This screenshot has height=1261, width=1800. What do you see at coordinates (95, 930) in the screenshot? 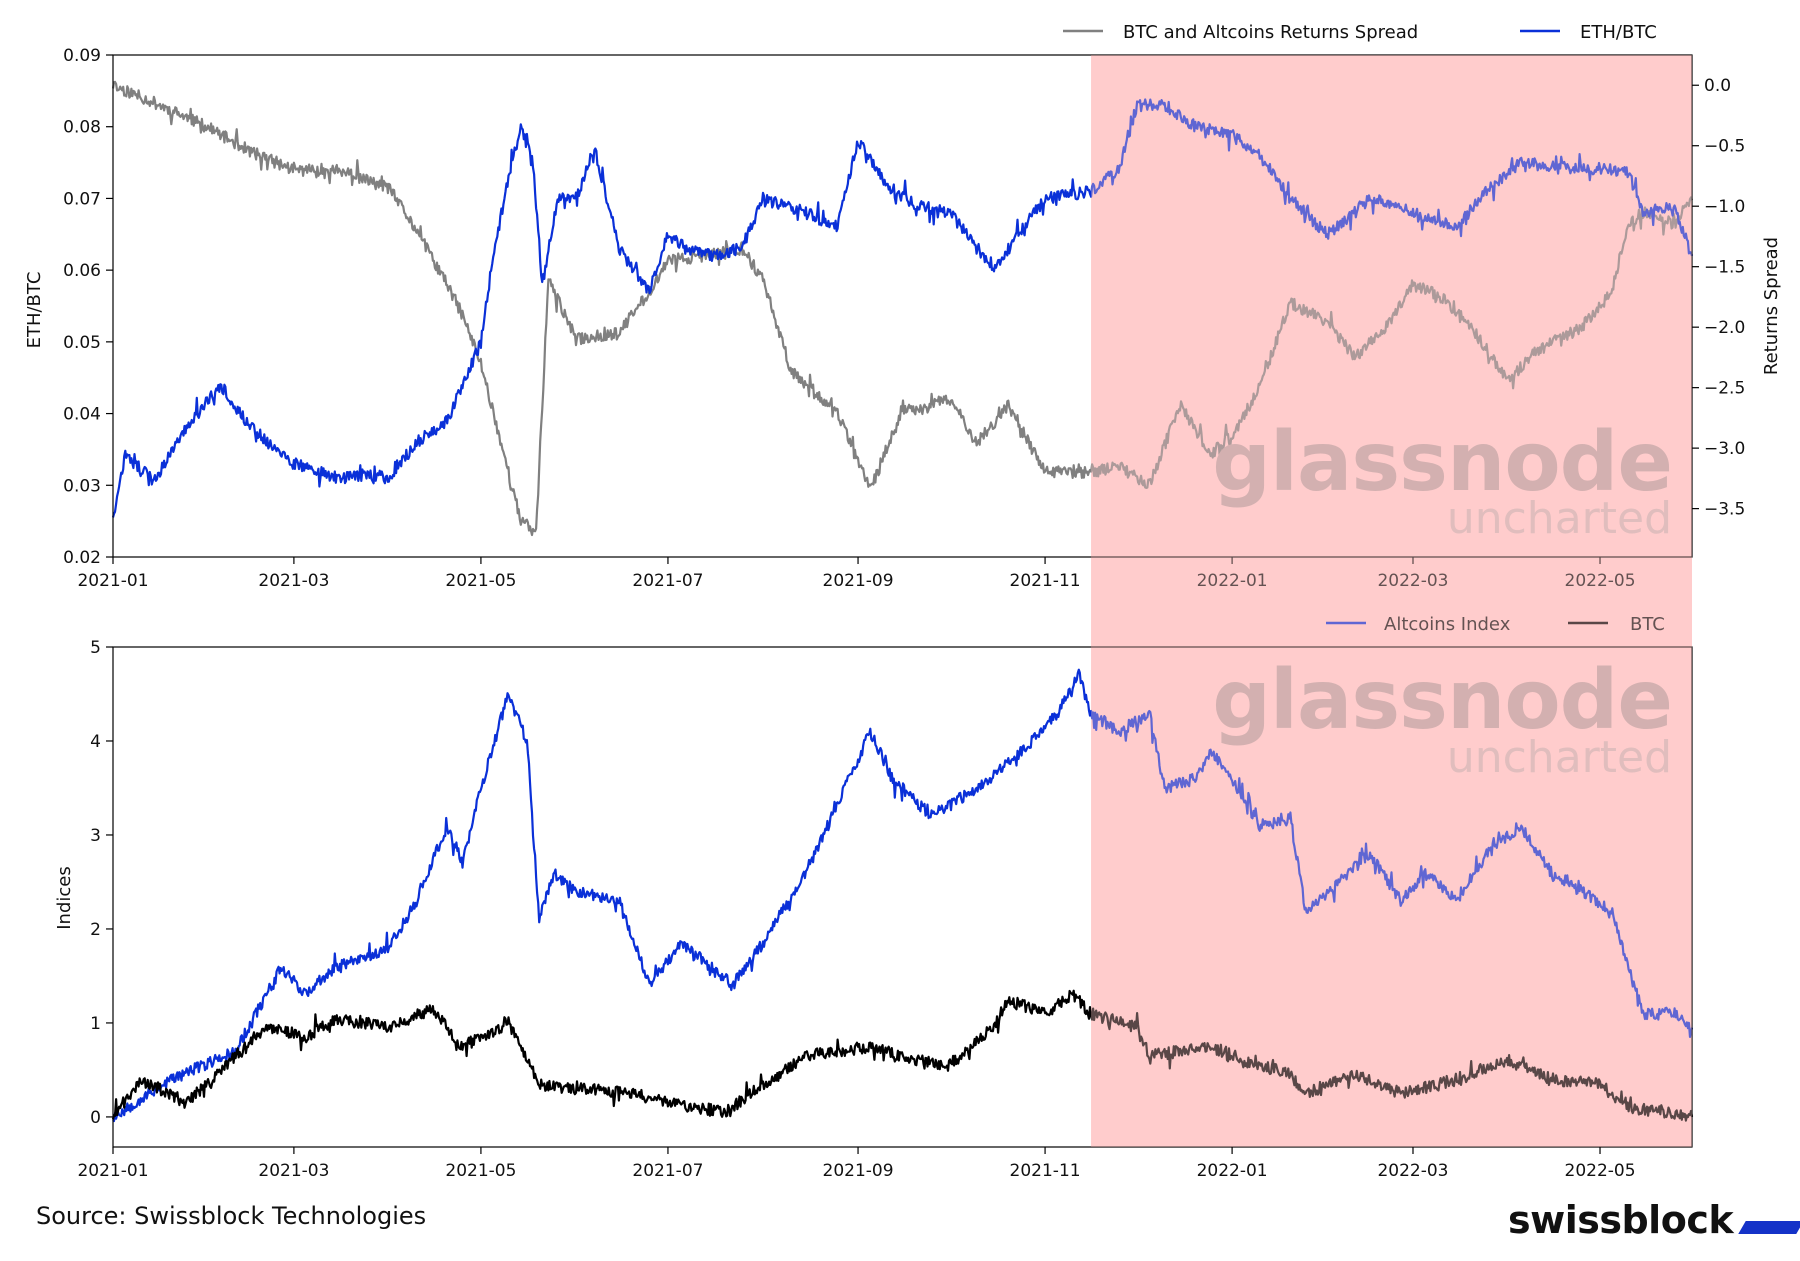
I see `y-tick-label: 2` at bounding box center [95, 930].